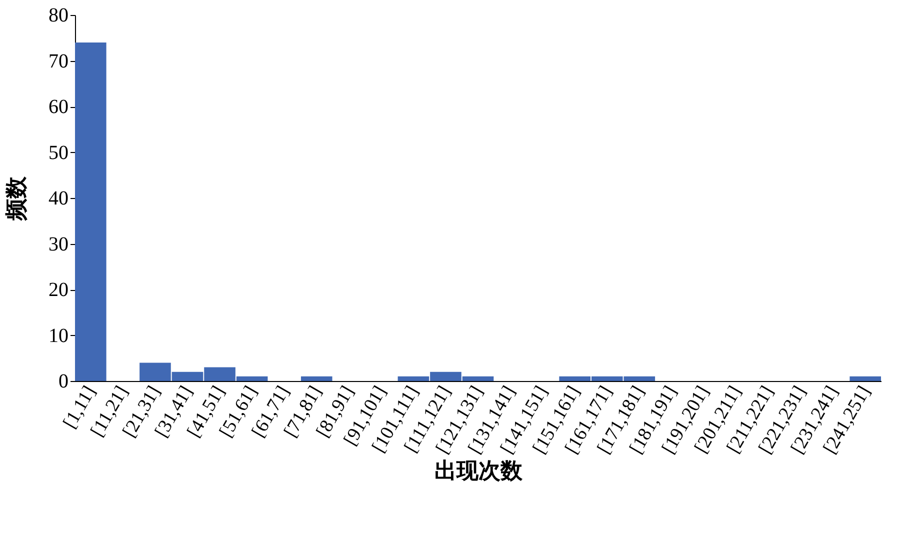 The width and height of the screenshot is (900, 539). I want to click on y-axis-title: 频数, so click(16, 199).